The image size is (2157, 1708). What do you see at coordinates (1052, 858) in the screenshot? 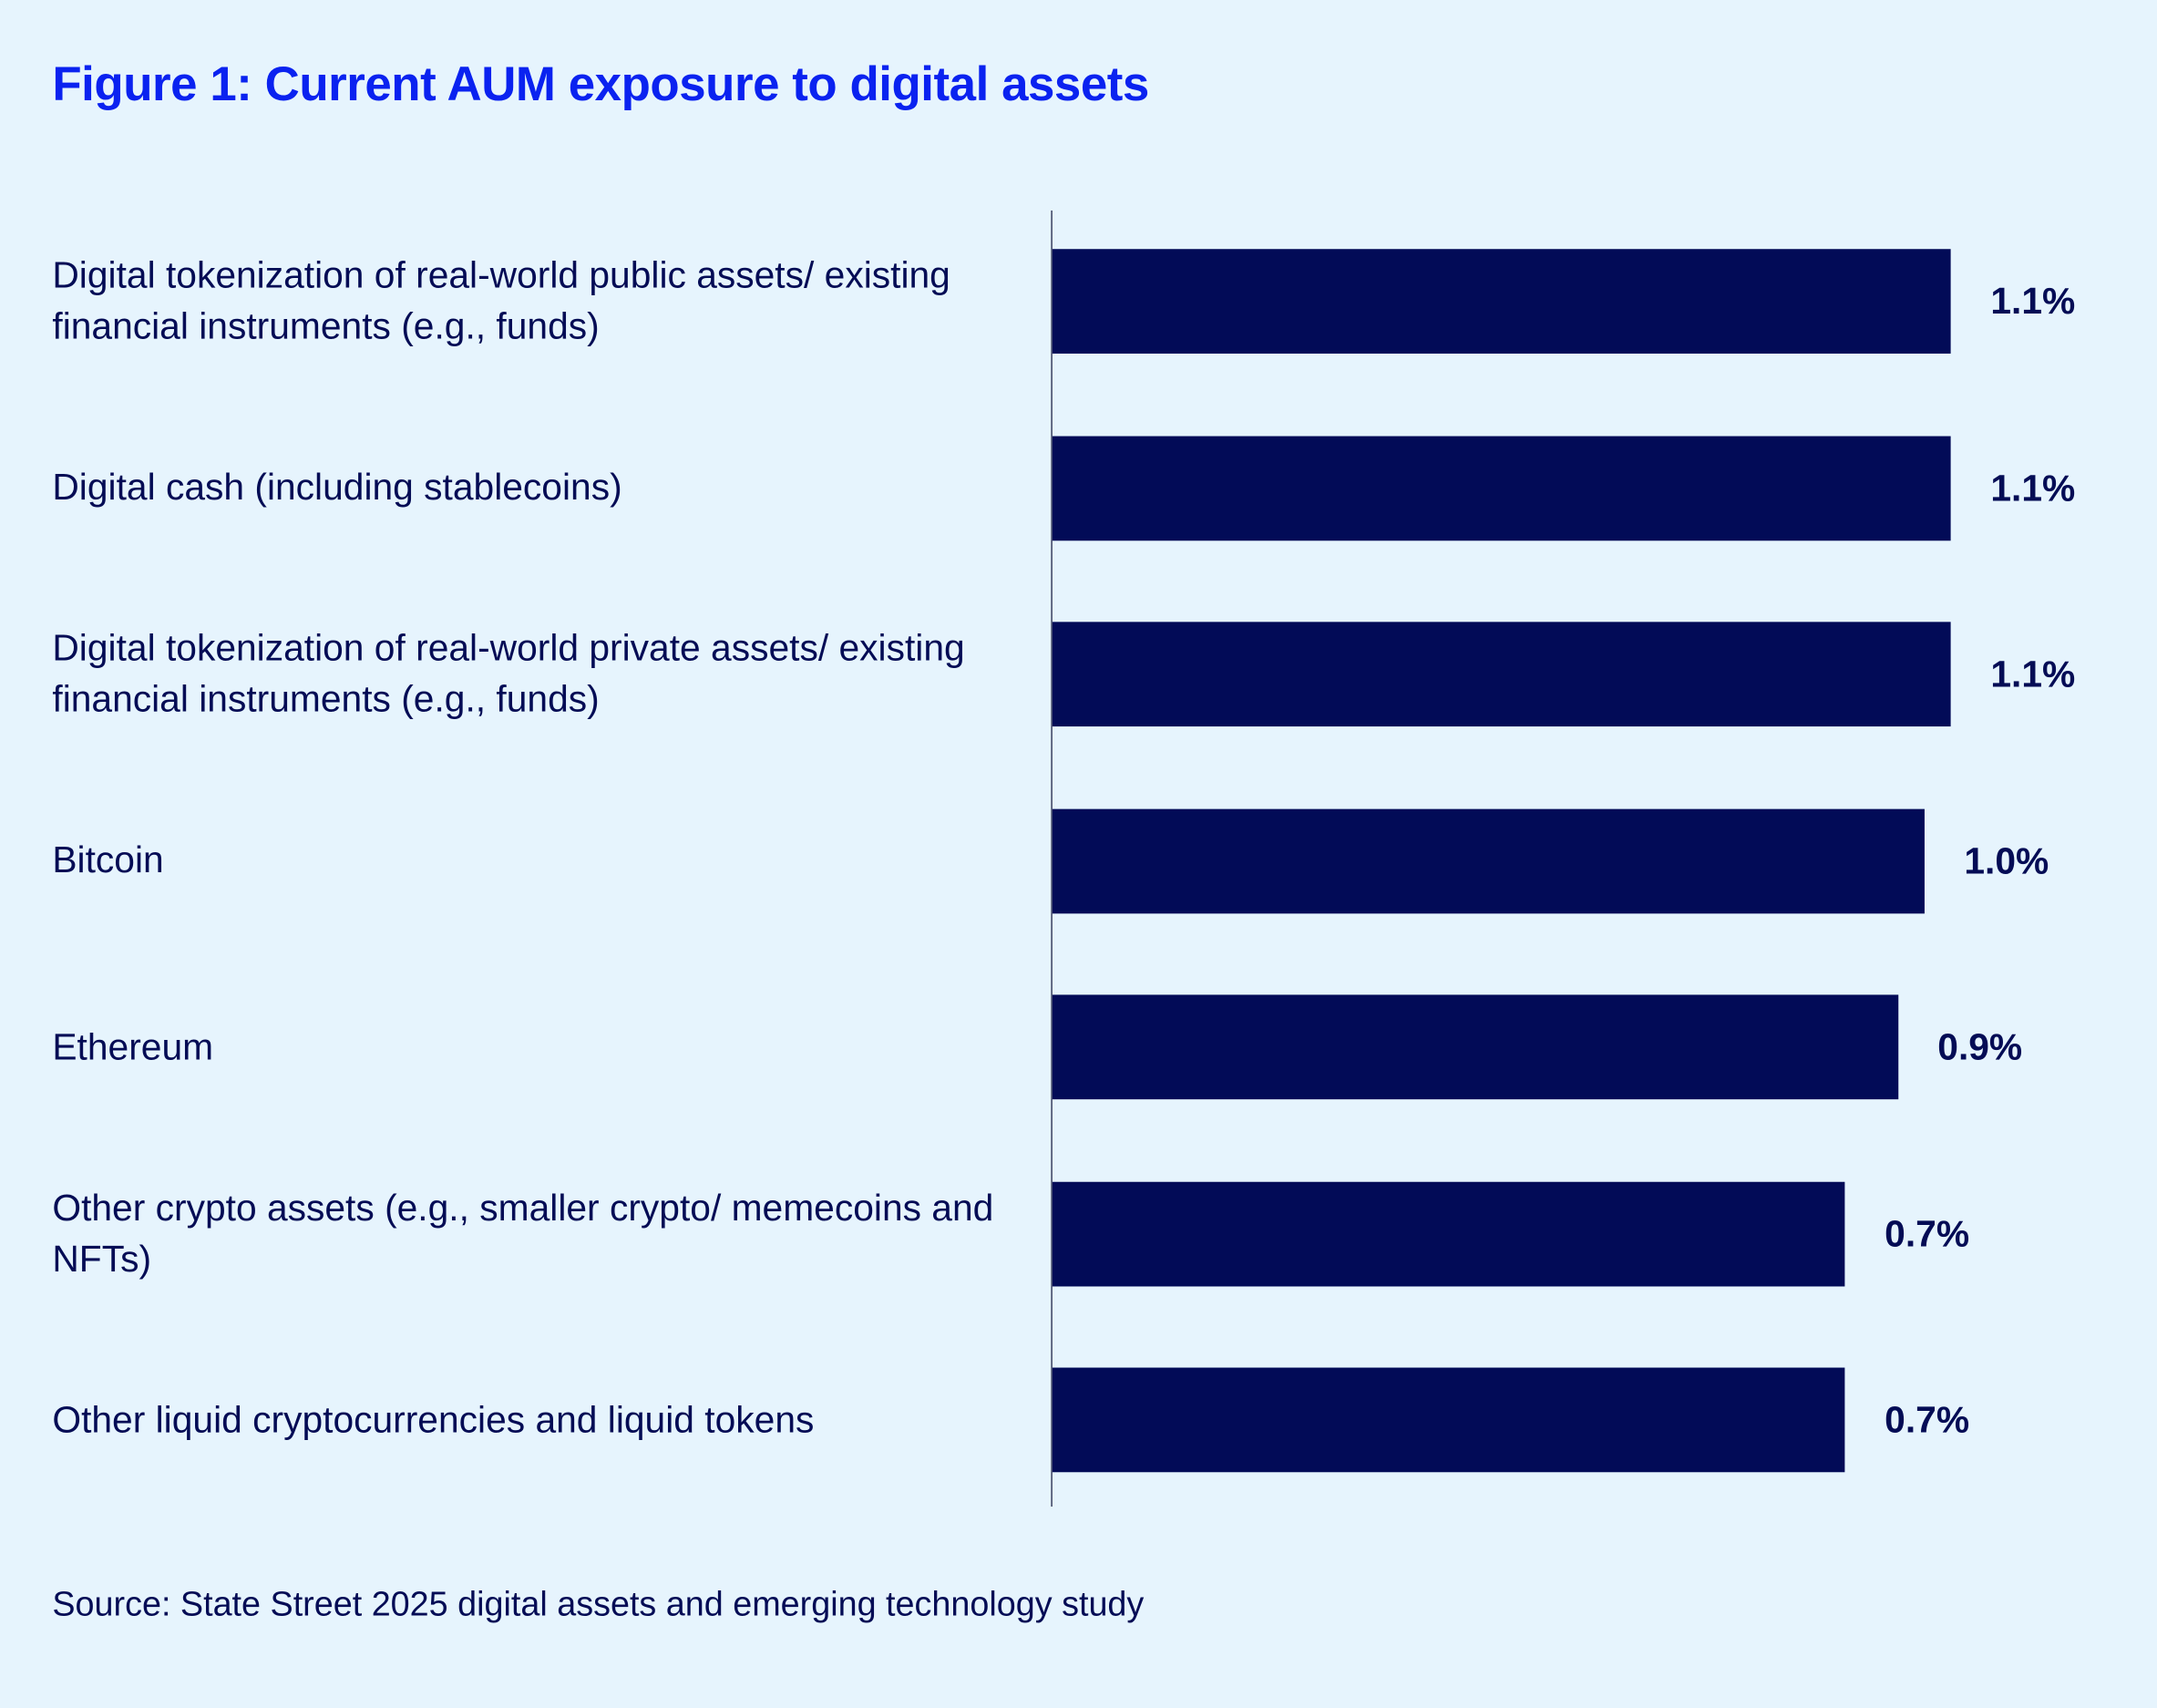
I see `category-axis-line` at bounding box center [1052, 858].